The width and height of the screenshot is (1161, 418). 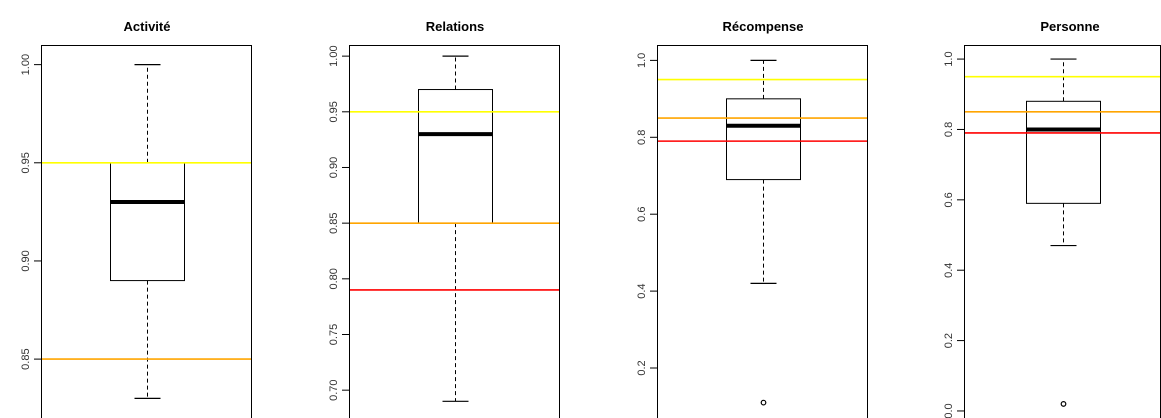 I want to click on y-tick-label: 0.0, so click(x=949, y=410).